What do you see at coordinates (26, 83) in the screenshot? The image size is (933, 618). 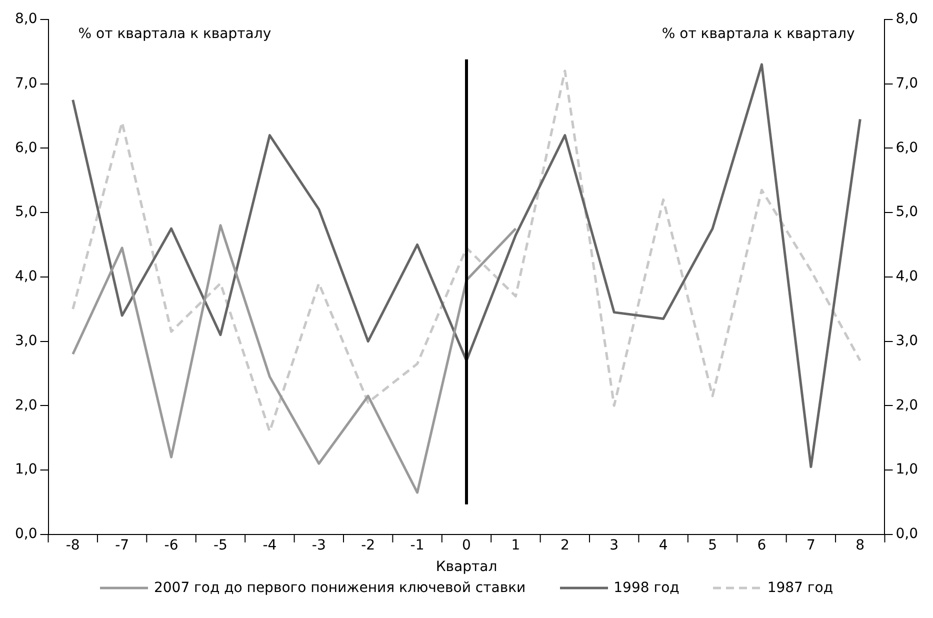 I see `y-tick-label: 7,0` at bounding box center [26, 83].